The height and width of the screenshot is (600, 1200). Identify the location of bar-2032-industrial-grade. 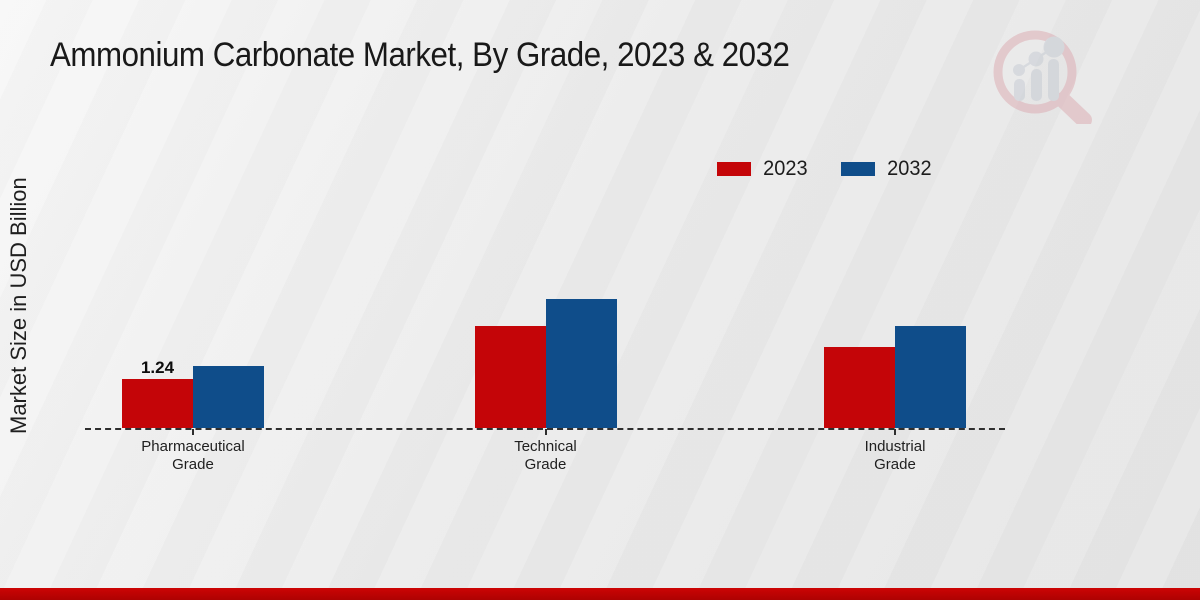
(930, 377).